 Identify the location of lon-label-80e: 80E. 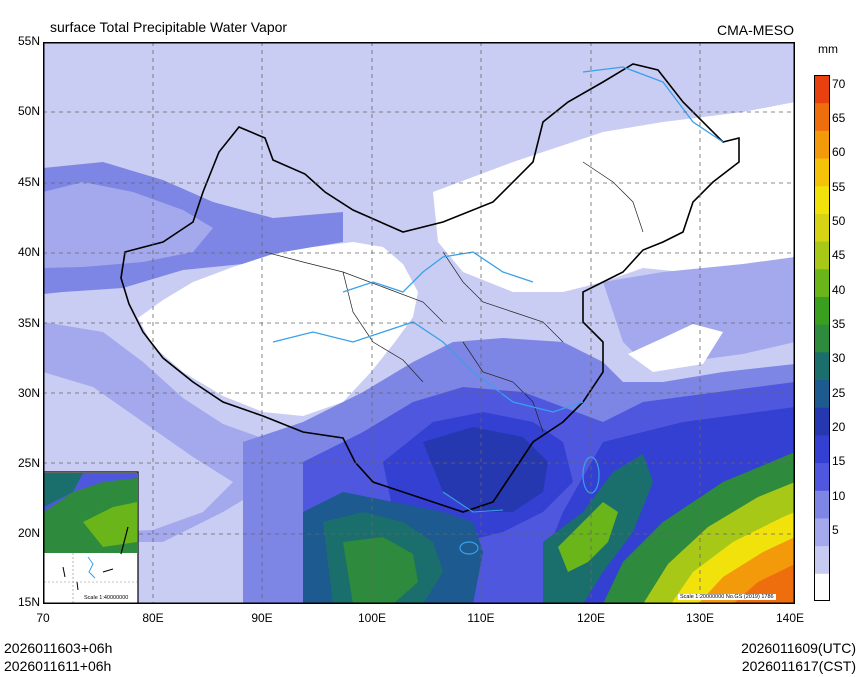
(153, 618).